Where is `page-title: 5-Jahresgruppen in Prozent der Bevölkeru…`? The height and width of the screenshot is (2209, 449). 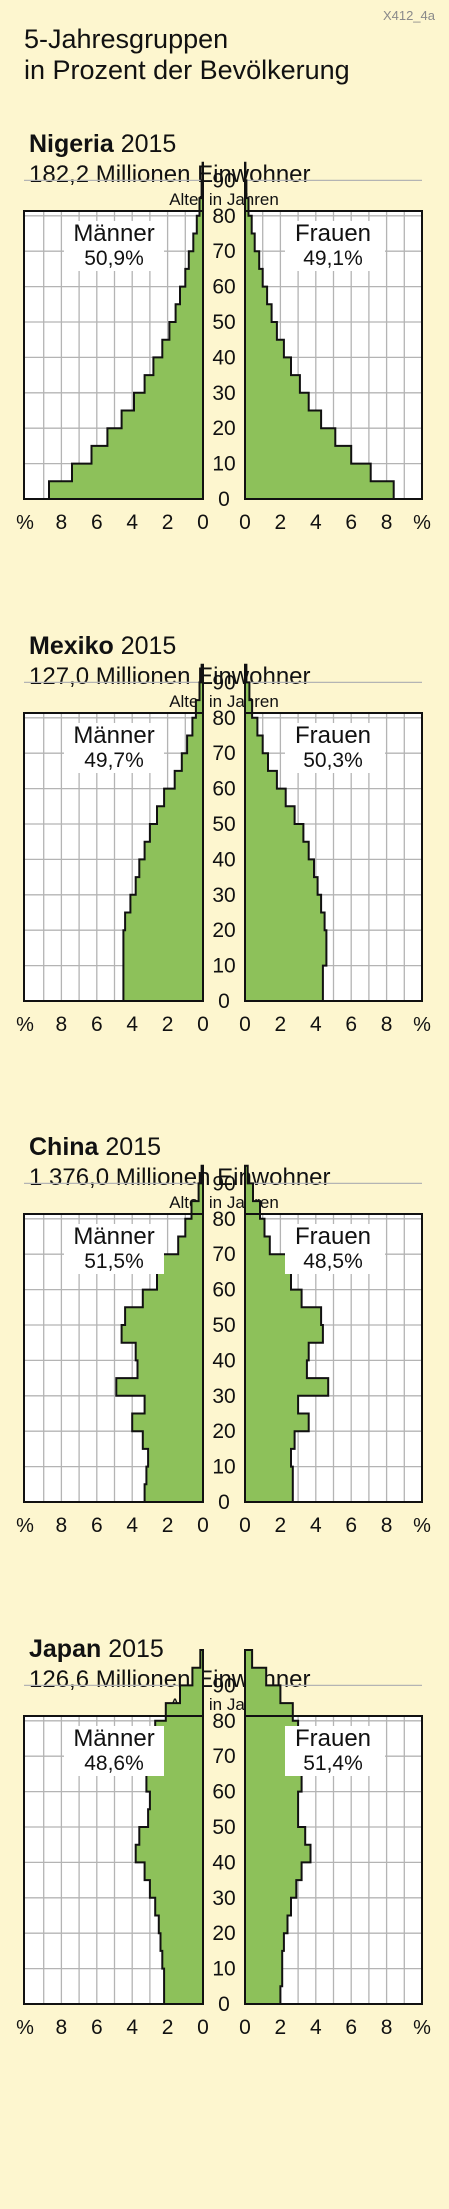
page-title: 5-Jahresgruppen in Prozent der Bevölkeru… is located at coordinates (187, 55).